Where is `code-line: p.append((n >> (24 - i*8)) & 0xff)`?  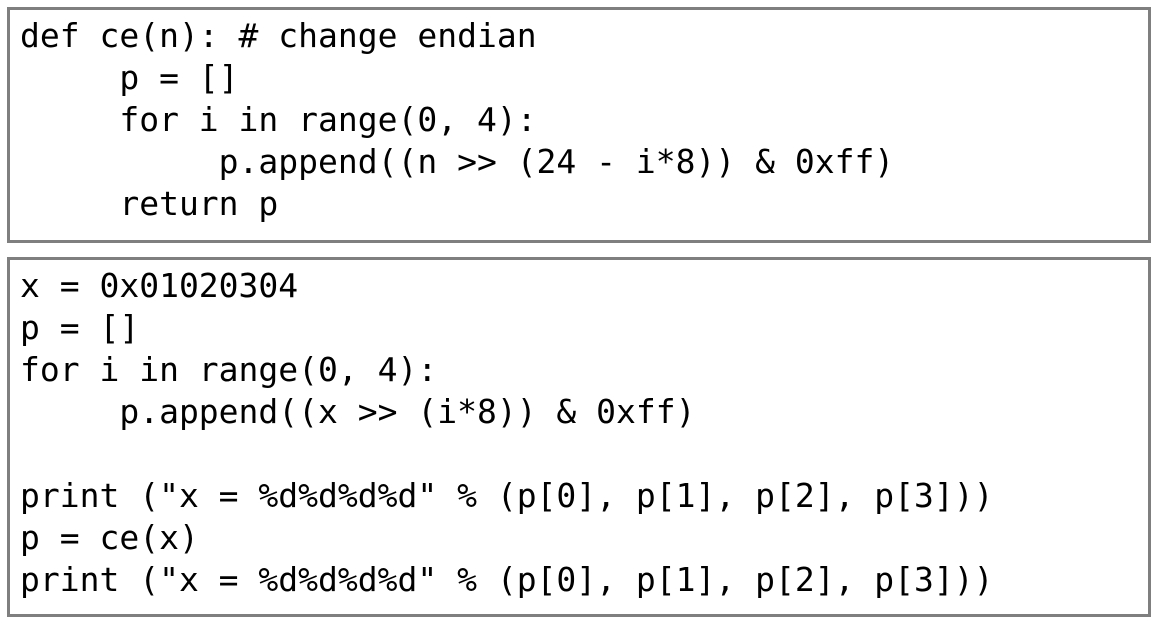 code-line: p.append((n >> (24 - i*8)) & 0xff) is located at coordinates (457, 161).